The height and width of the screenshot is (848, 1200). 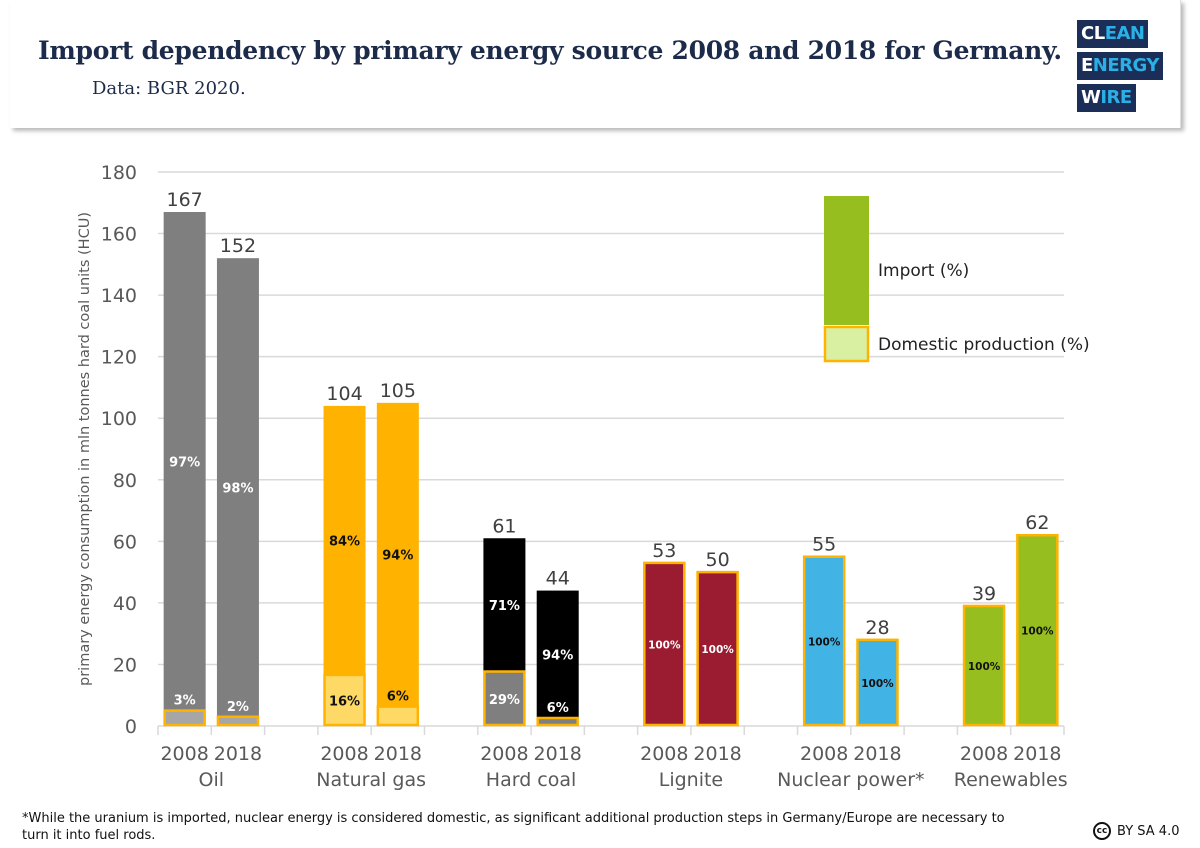 I want to click on category-label: Hard coal, so click(x=531, y=780).